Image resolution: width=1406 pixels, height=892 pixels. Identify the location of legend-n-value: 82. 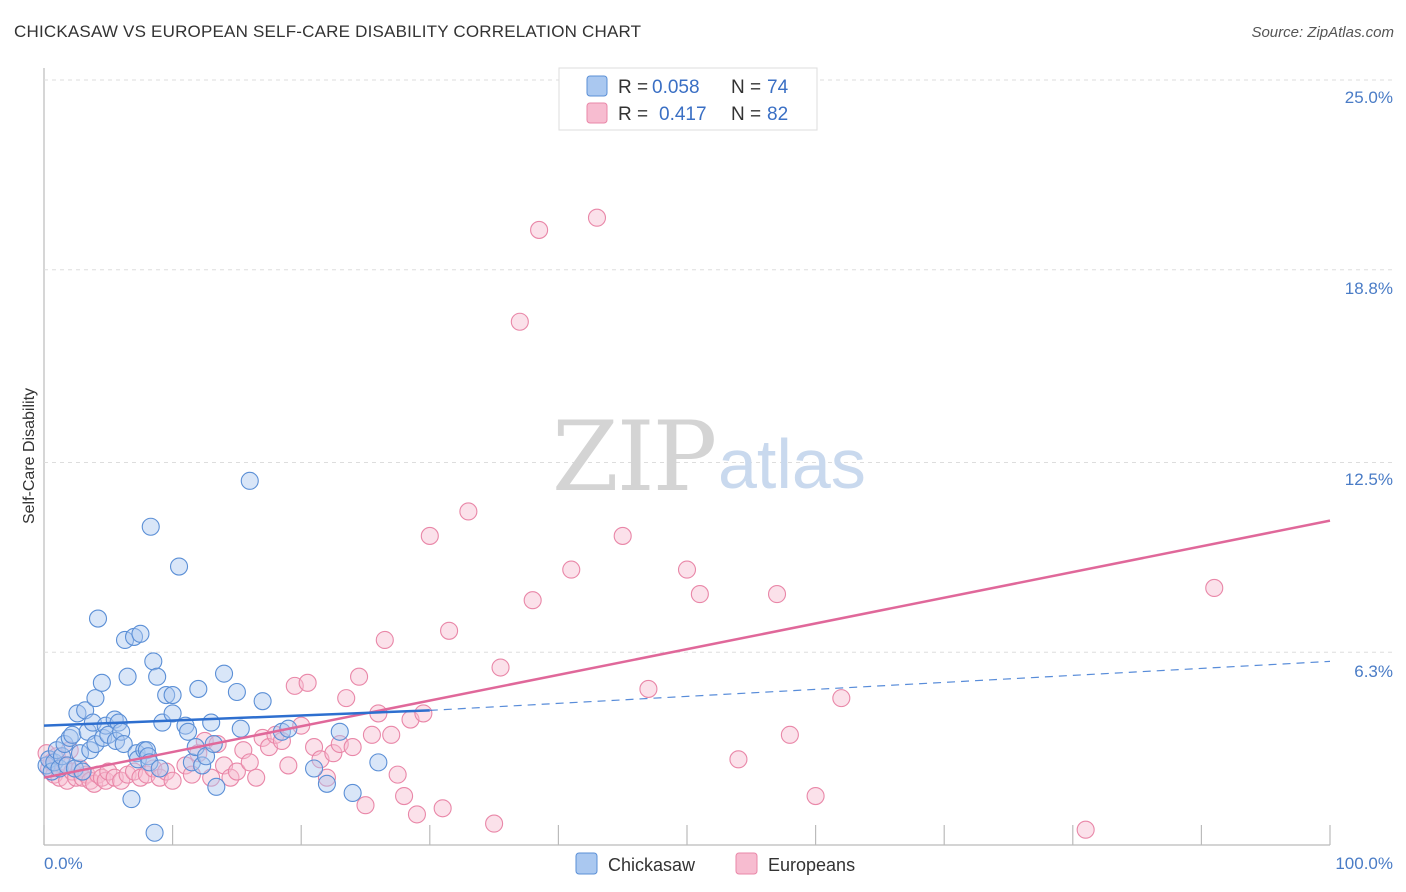
(777, 114).